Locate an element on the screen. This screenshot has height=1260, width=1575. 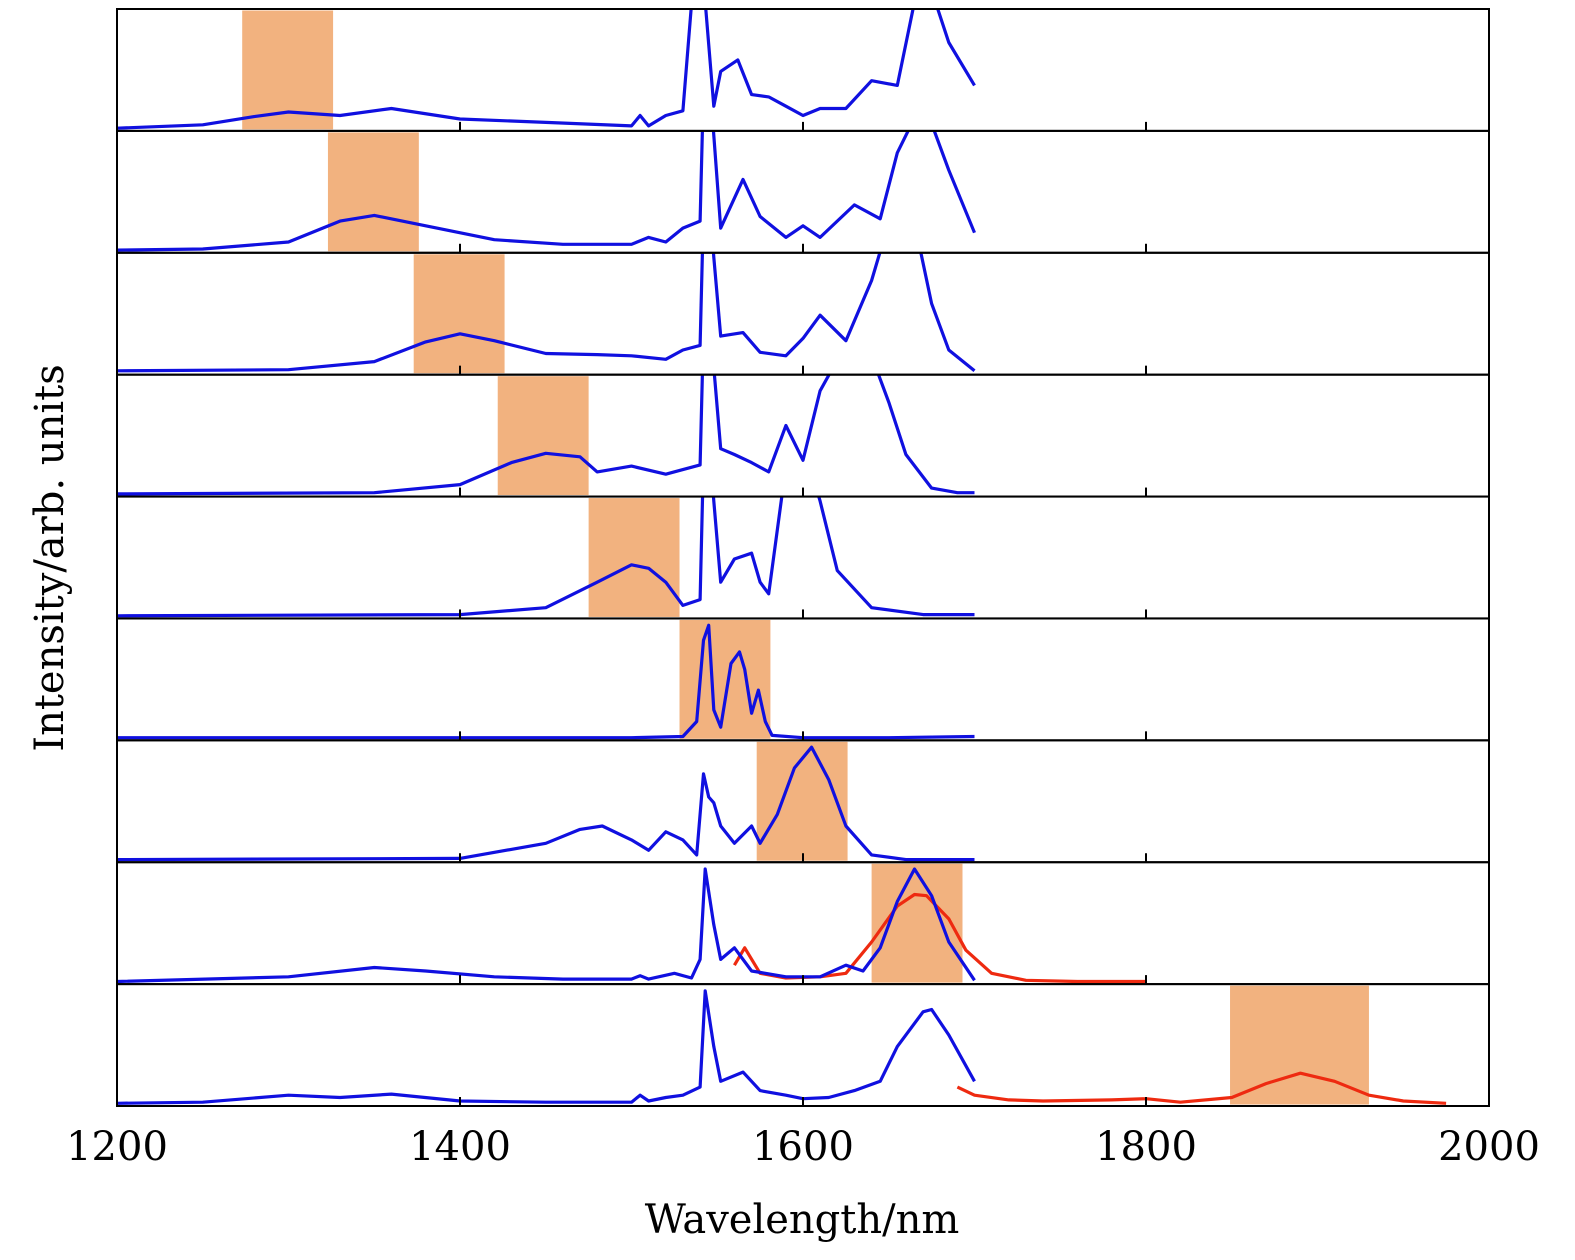
x-tick-label: 1600 is located at coordinates (803, 1147).